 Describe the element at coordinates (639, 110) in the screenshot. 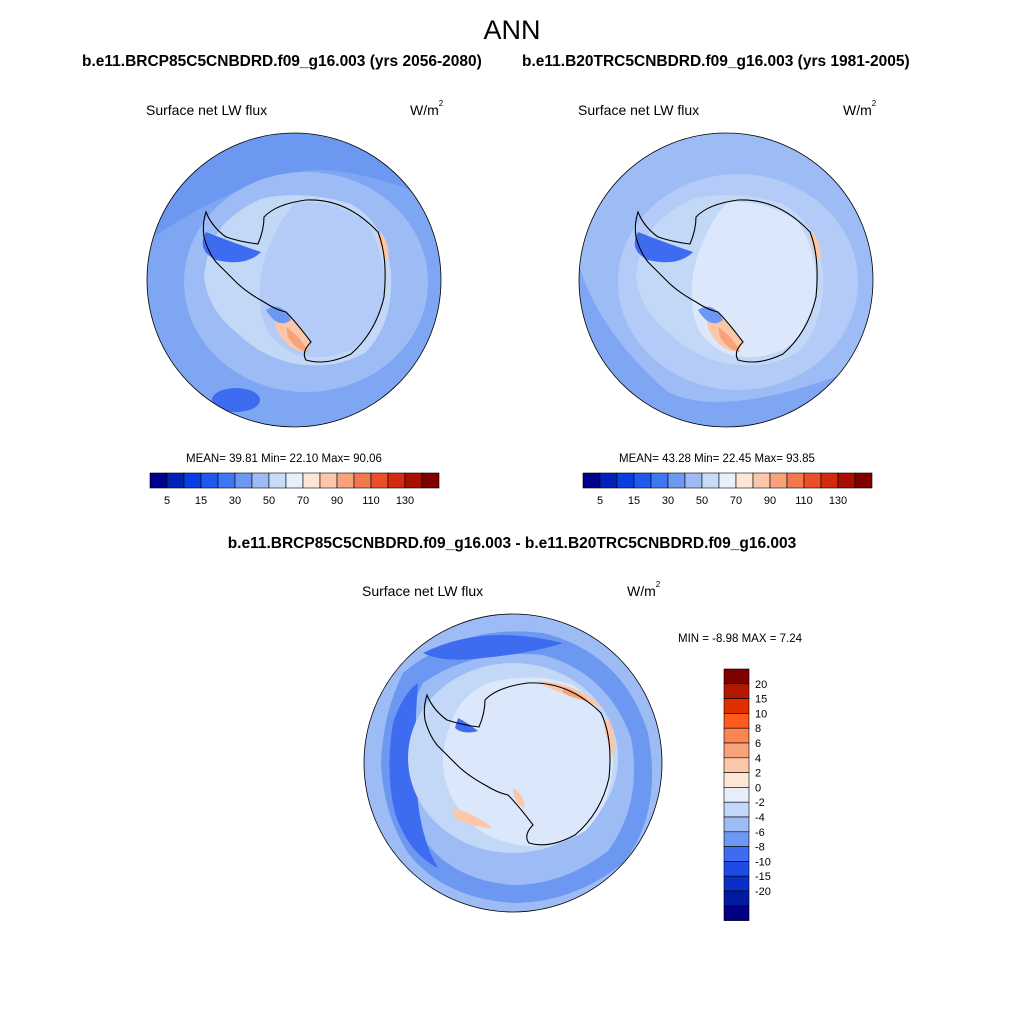

I see `variable-label-panel2: Surface net LW flux` at that location.